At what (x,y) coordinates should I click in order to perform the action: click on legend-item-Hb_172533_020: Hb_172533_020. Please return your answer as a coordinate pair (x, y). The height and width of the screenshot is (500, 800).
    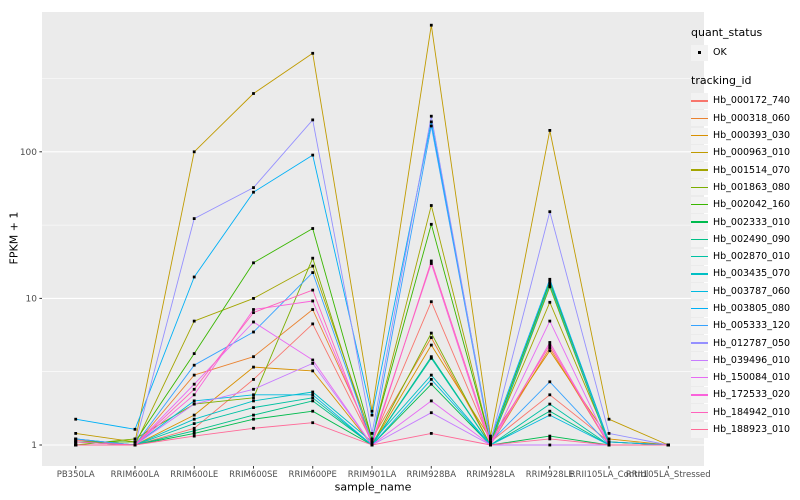
    Looking at the image, I should click on (745, 394).